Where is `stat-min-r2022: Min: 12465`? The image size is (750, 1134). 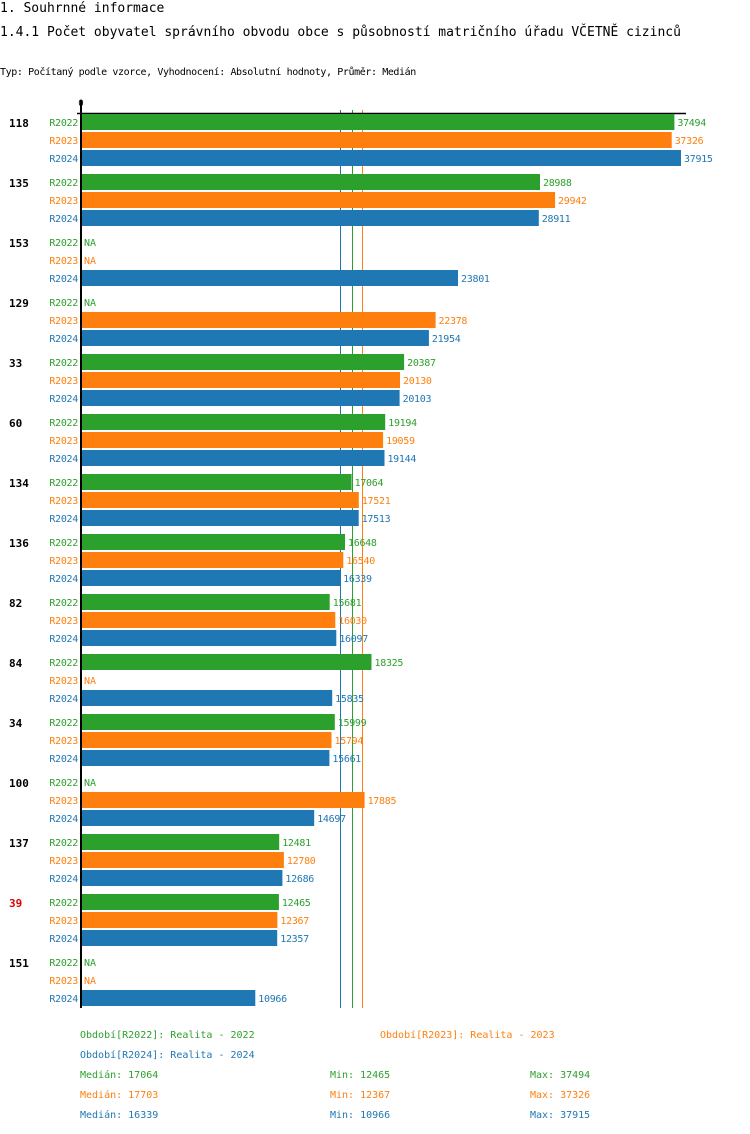 stat-min-r2022: Min: 12465 is located at coordinates (360, 1075).